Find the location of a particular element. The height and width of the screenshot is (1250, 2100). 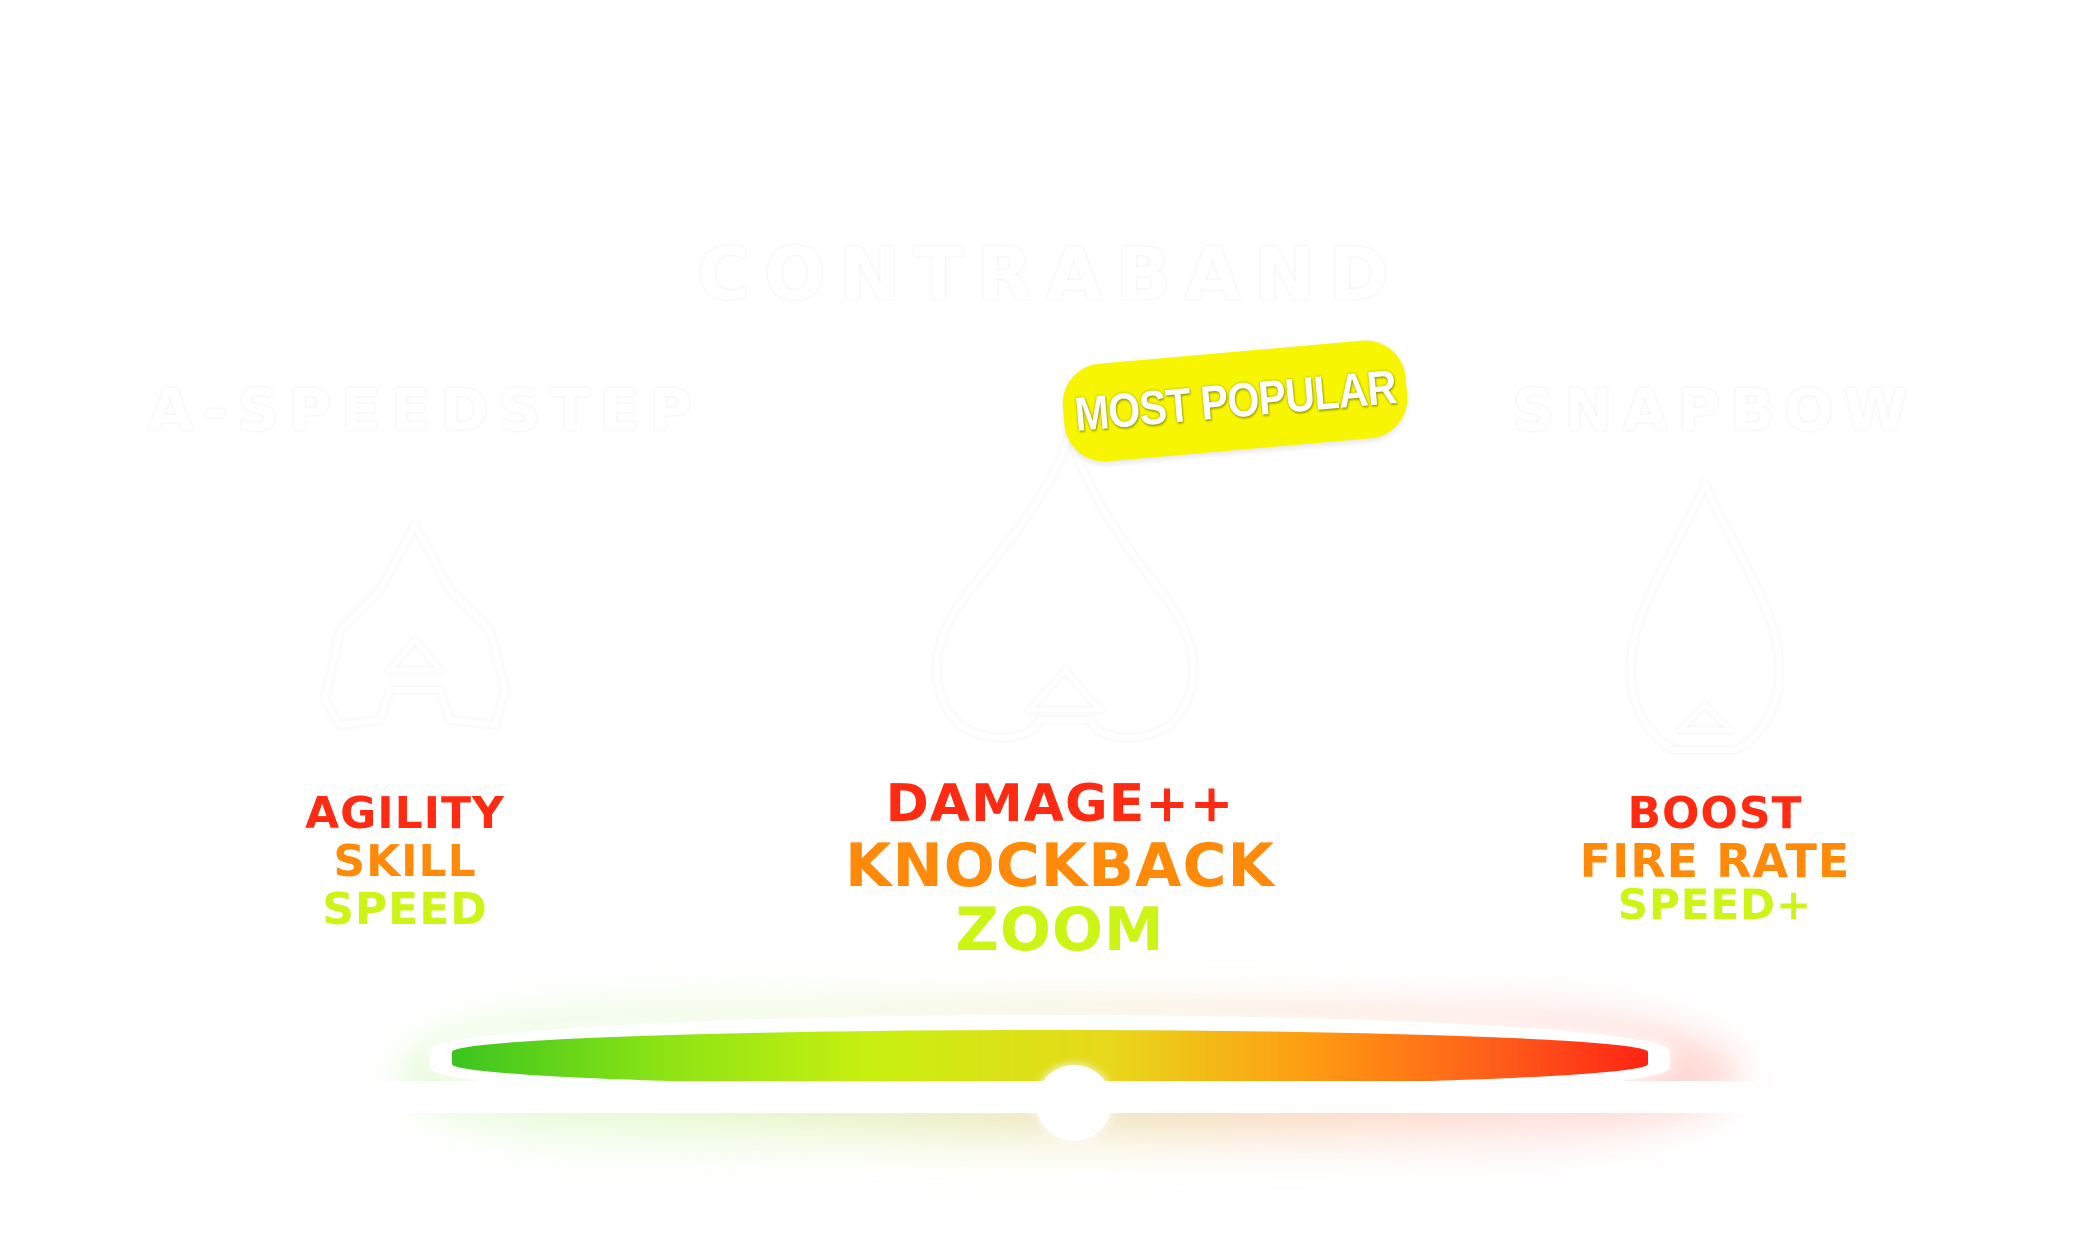

stats-right: BOOST FIRE RATE SPEED+ is located at coordinates (1715, 861).